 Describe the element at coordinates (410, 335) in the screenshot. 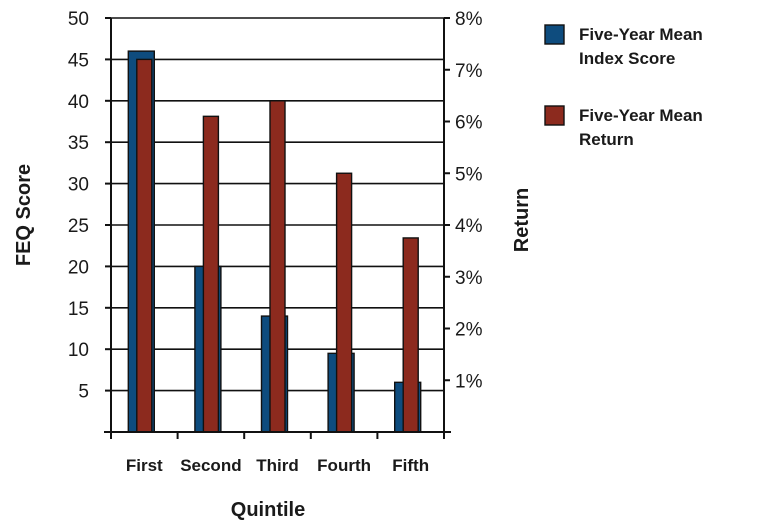

I see `bar-mean-return-fifth` at that location.